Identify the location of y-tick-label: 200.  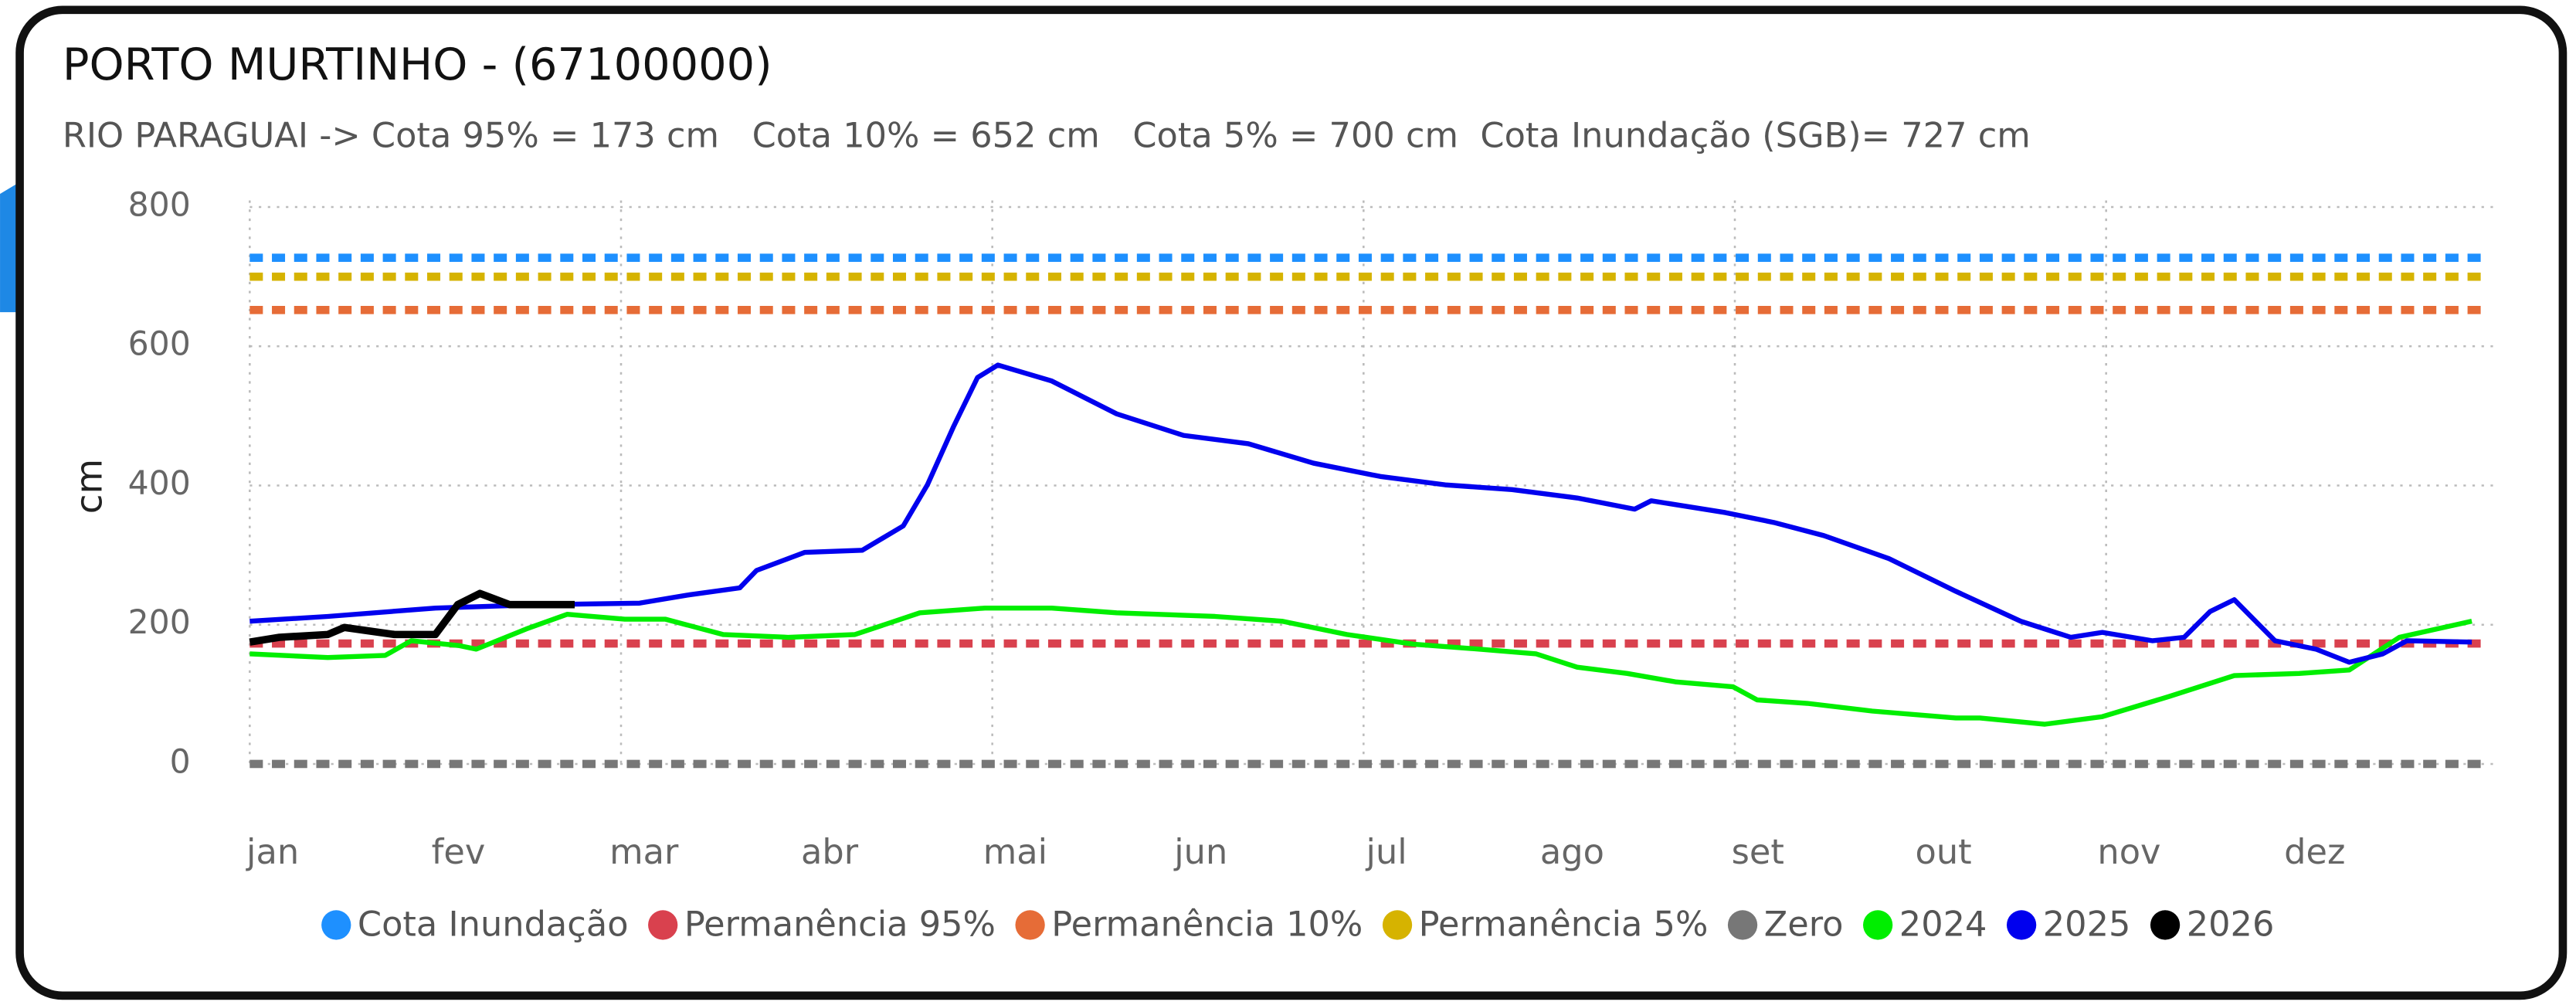
(159, 623).